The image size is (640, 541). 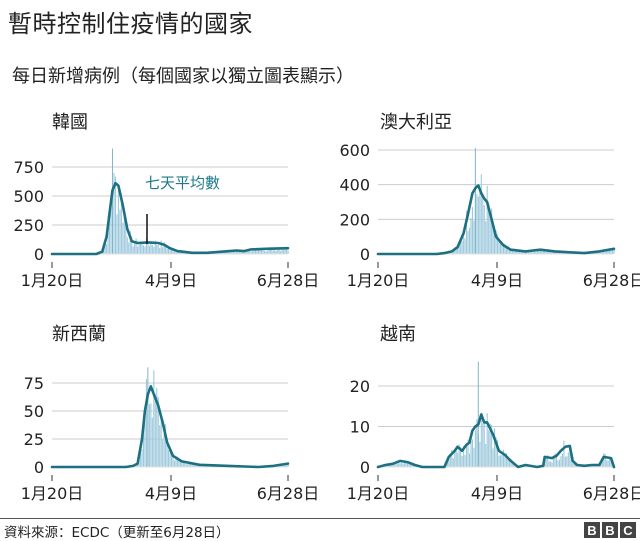 What do you see at coordinates (117, 531) in the screenshot?
I see `source-note: 資料來源：ECDC（更新至6月28日）` at bounding box center [117, 531].